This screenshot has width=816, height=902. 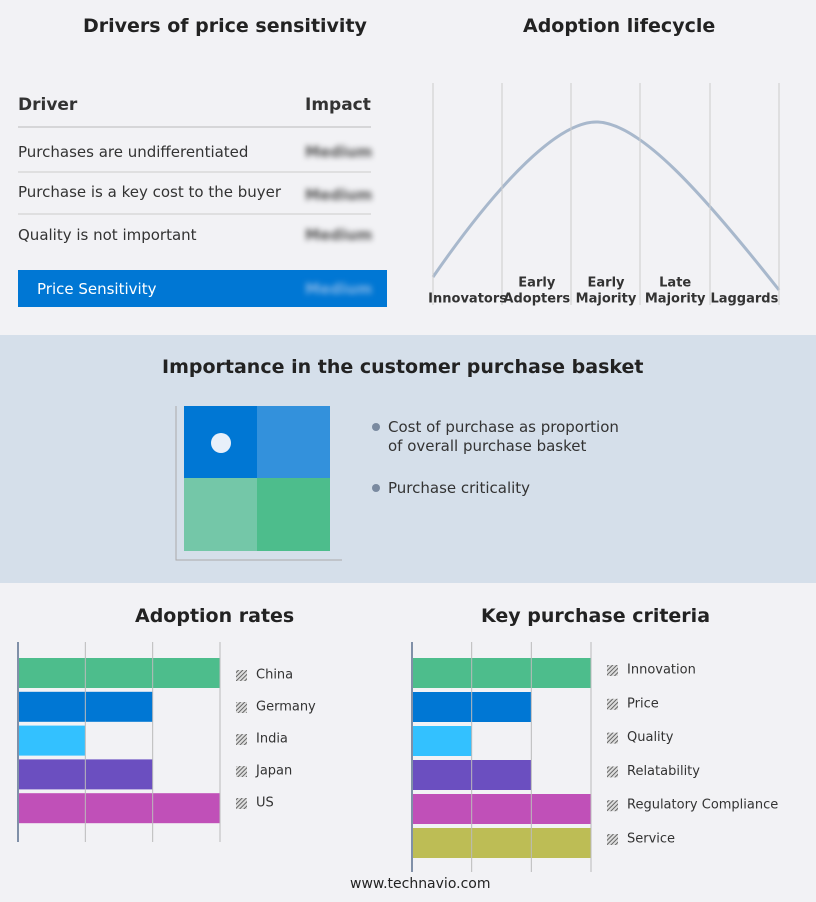 What do you see at coordinates (107, 235) in the screenshot?
I see `driver: Quality is not important` at bounding box center [107, 235].